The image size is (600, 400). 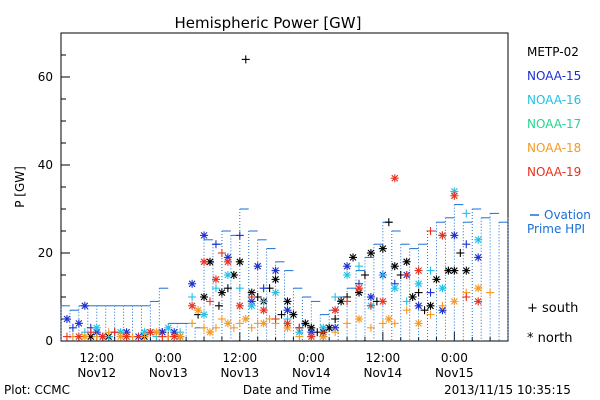 What do you see at coordinates (554, 76) in the screenshot?
I see `legend-item: NOAA-15` at bounding box center [554, 76].